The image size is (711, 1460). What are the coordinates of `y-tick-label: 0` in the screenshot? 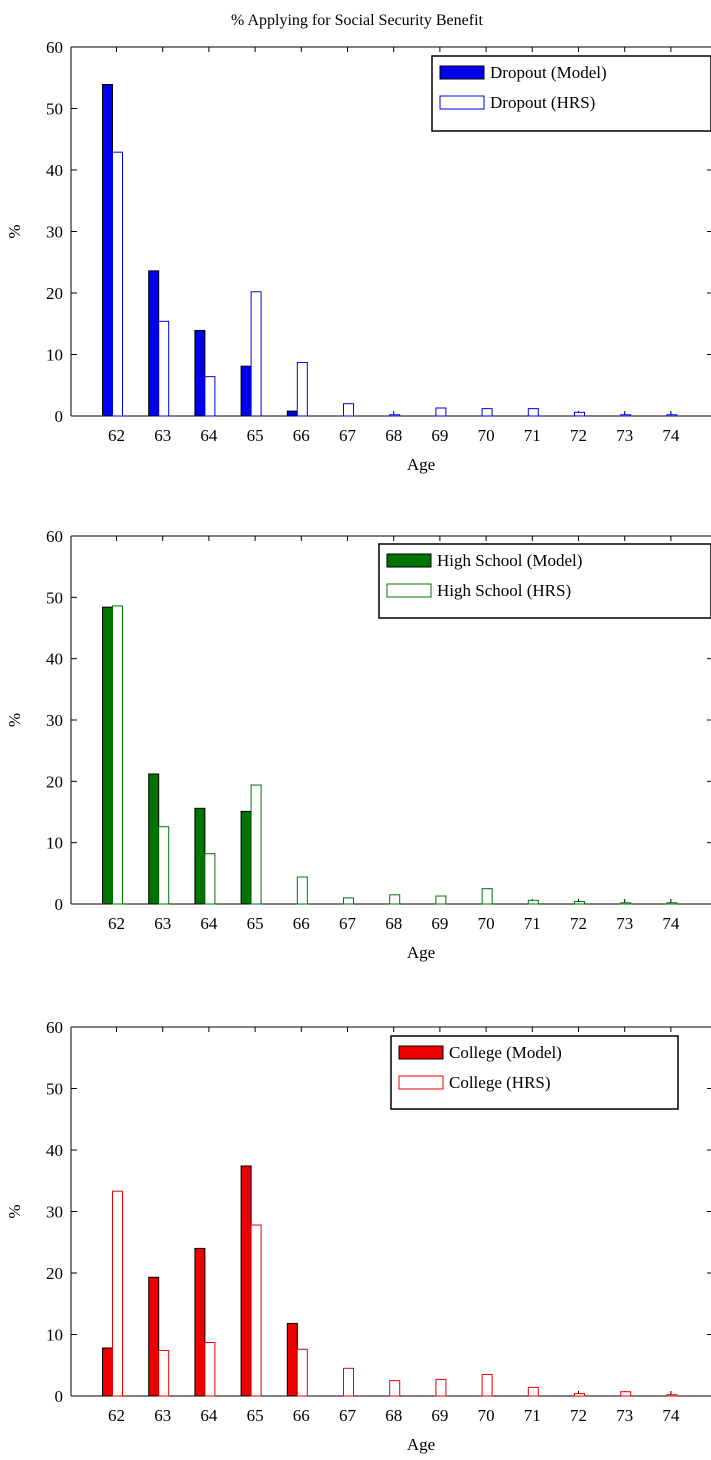 It's located at (59, 416).